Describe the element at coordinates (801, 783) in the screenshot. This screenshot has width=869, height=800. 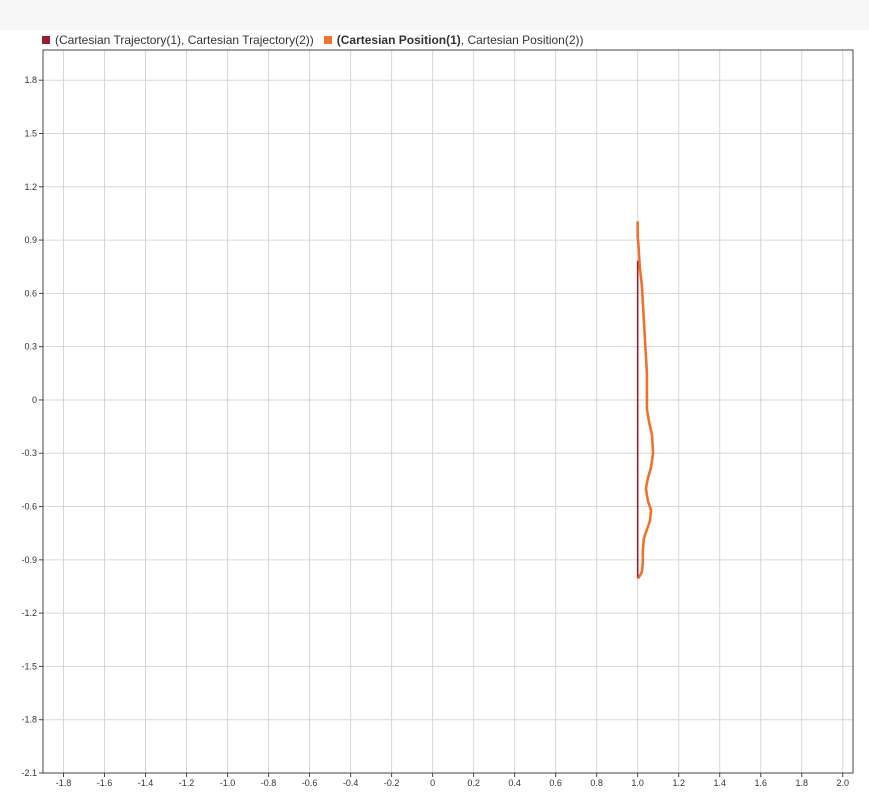
I see `x-tick-label: 1.8` at that location.